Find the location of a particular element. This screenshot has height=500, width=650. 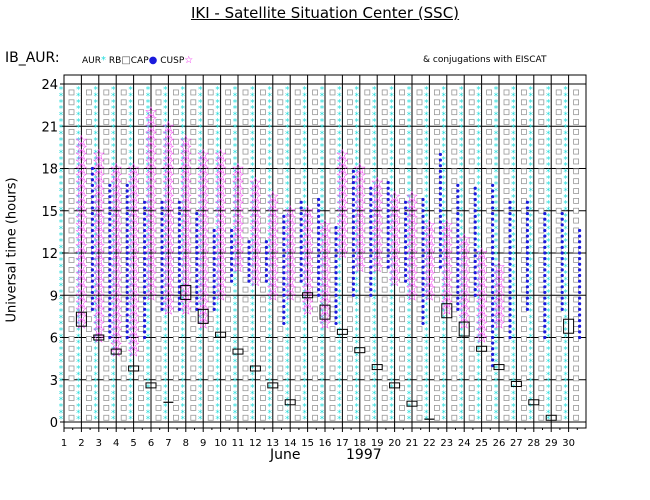

x-tick-label: 8 is located at coordinates (186, 443).